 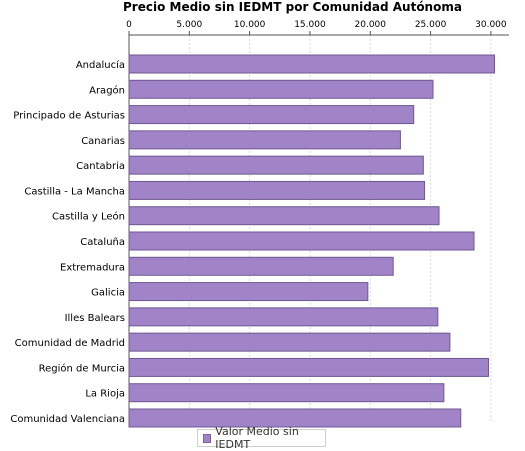 I want to click on y-tick-label: Región de Murcia, so click(x=82, y=368).